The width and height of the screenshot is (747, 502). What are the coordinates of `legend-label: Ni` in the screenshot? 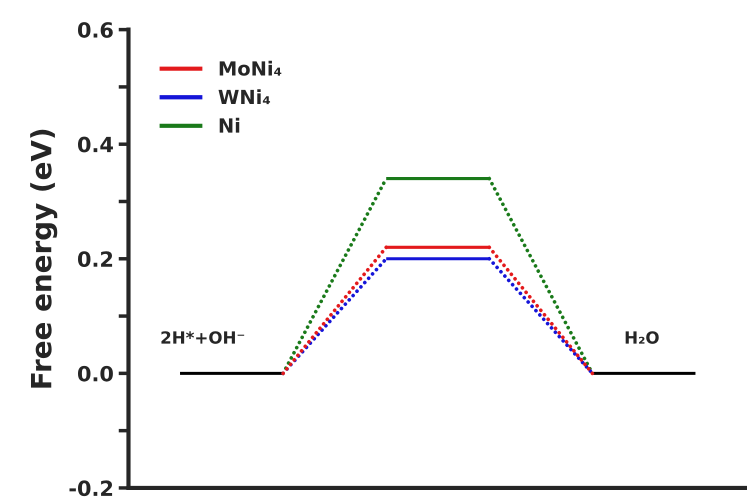 It's located at (230, 125).